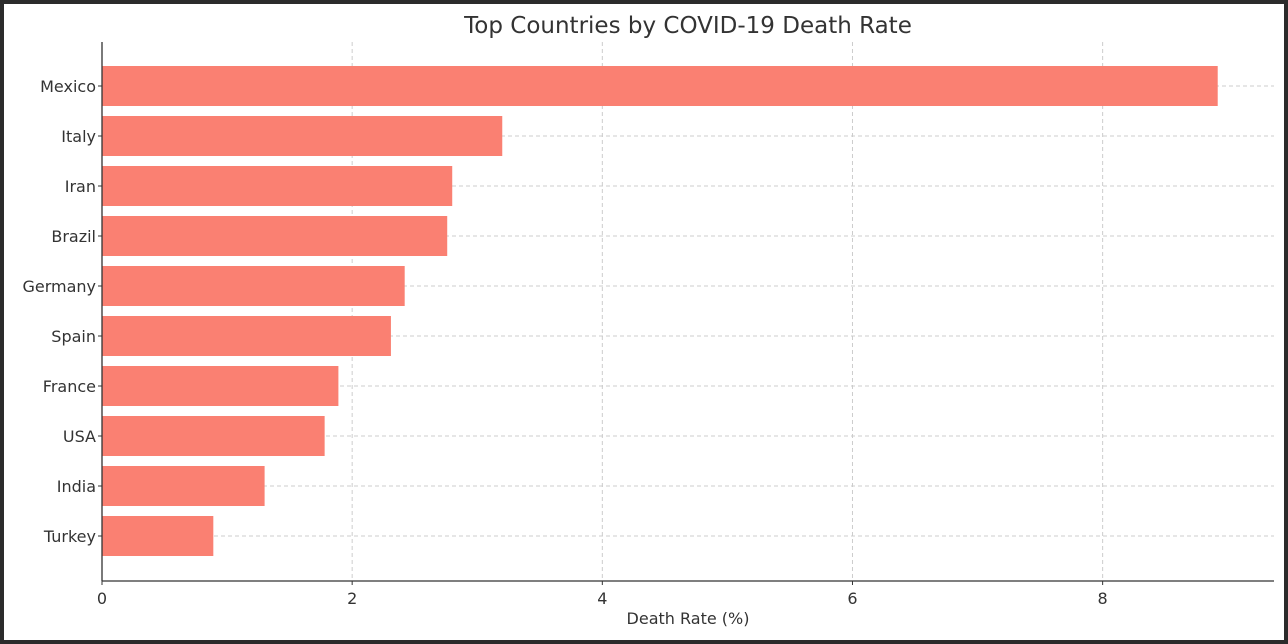 The width and height of the screenshot is (1288, 644). What do you see at coordinates (68, 86) in the screenshot?
I see `y-tick-label: Mexico` at bounding box center [68, 86].